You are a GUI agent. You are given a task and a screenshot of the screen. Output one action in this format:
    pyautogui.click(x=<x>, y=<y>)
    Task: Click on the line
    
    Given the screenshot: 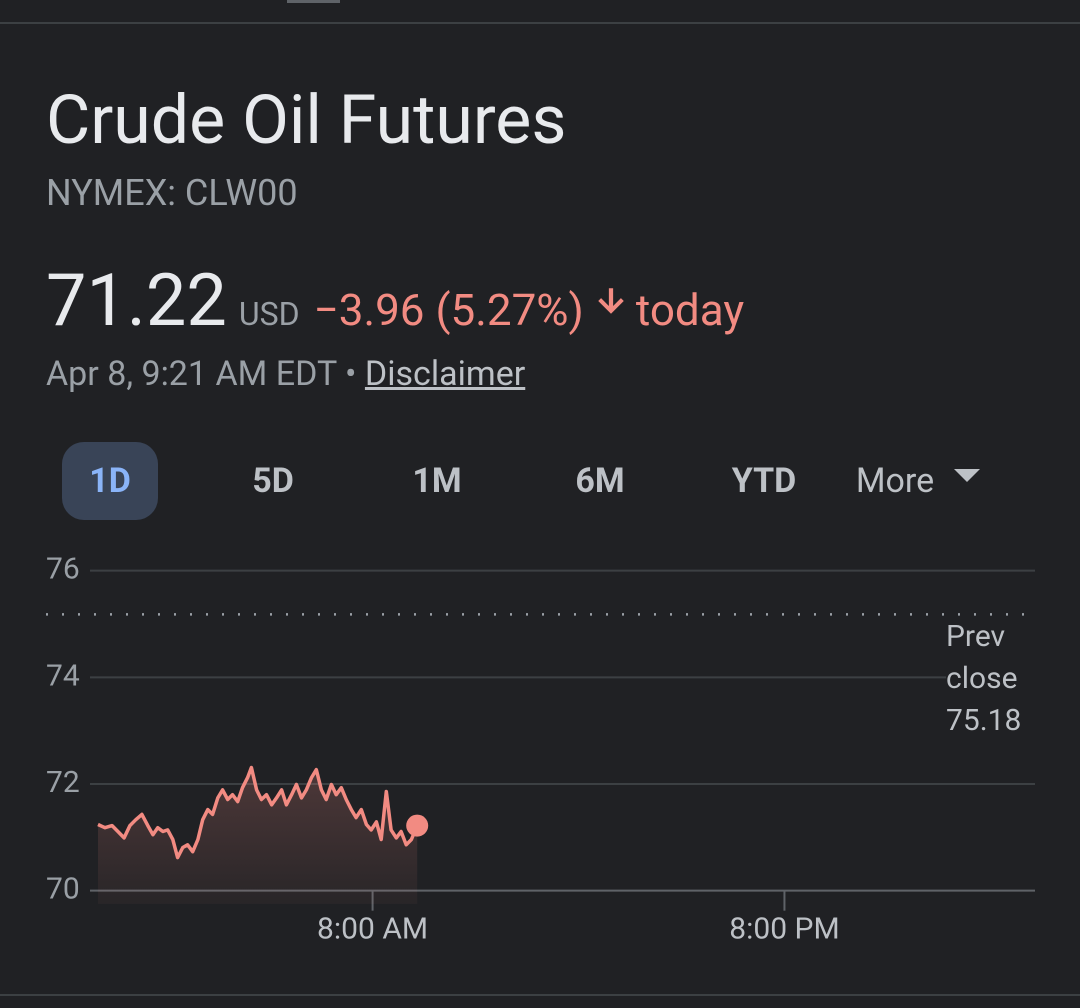 What is the action you would take?
    pyautogui.click(x=258, y=812)
    